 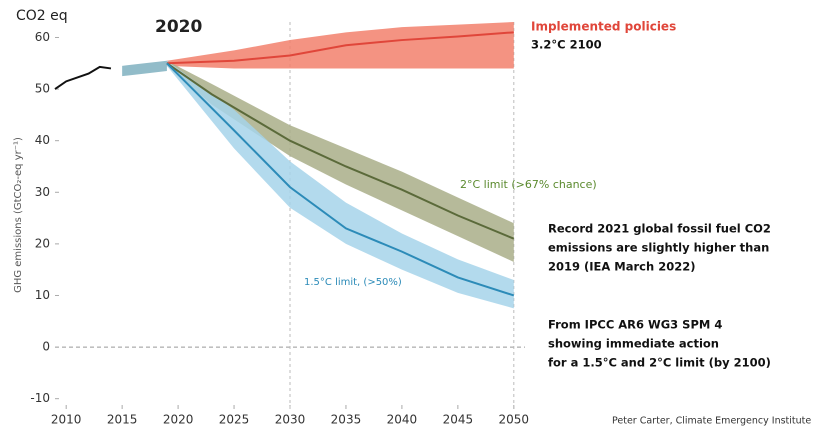 What do you see at coordinates (66, 420) in the screenshot?
I see `x-tick-label: 2010` at bounding box center [66, 420].